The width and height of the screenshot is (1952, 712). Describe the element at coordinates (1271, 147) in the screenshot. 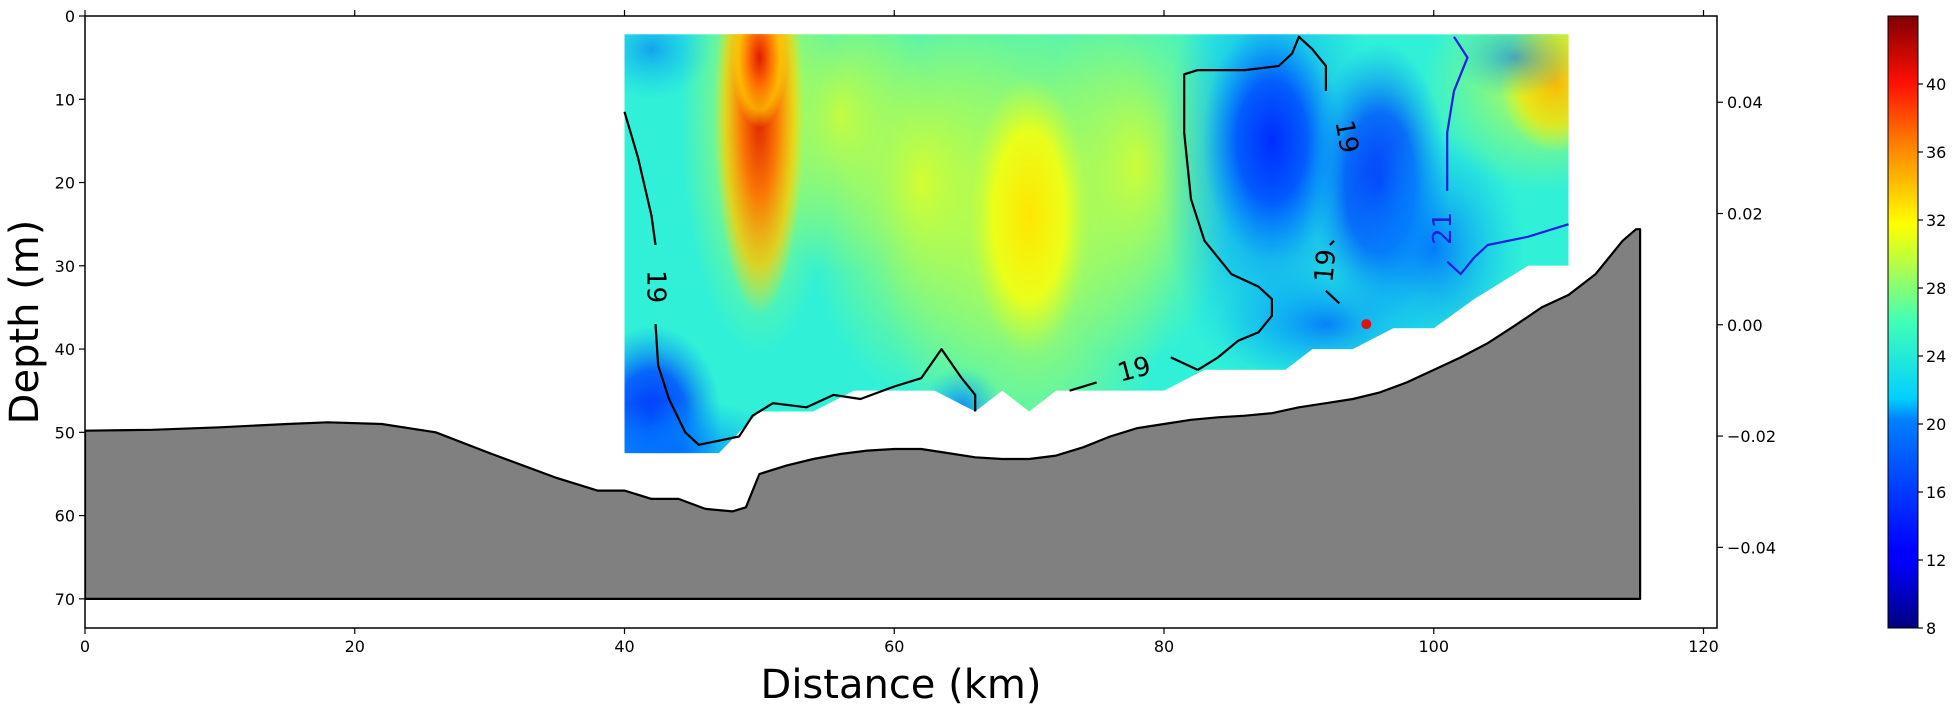

I see `cold-core-88km` at that location.